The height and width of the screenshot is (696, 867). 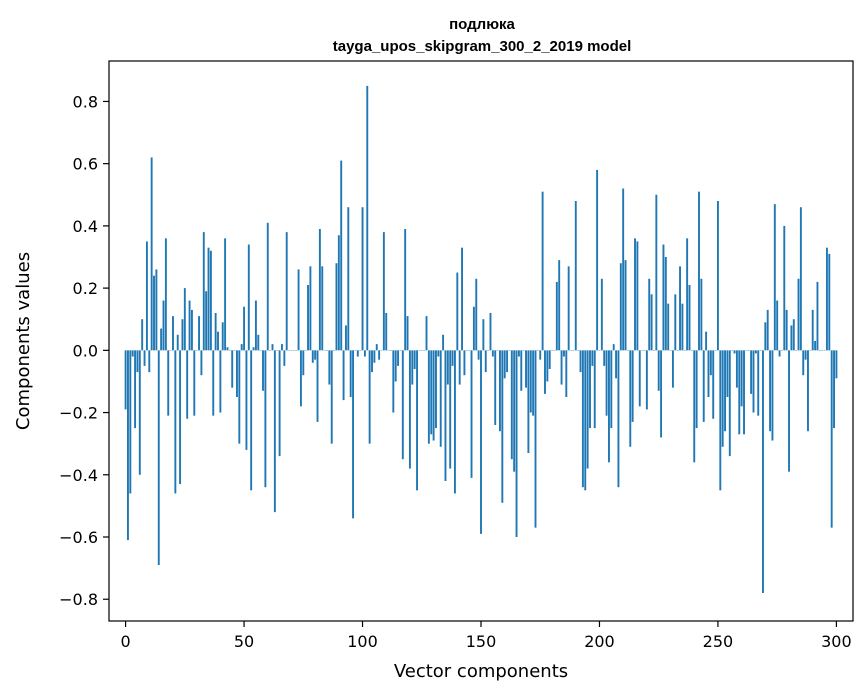 I want to click on y-tick-label: −0.2, so click(x=78, y=413).